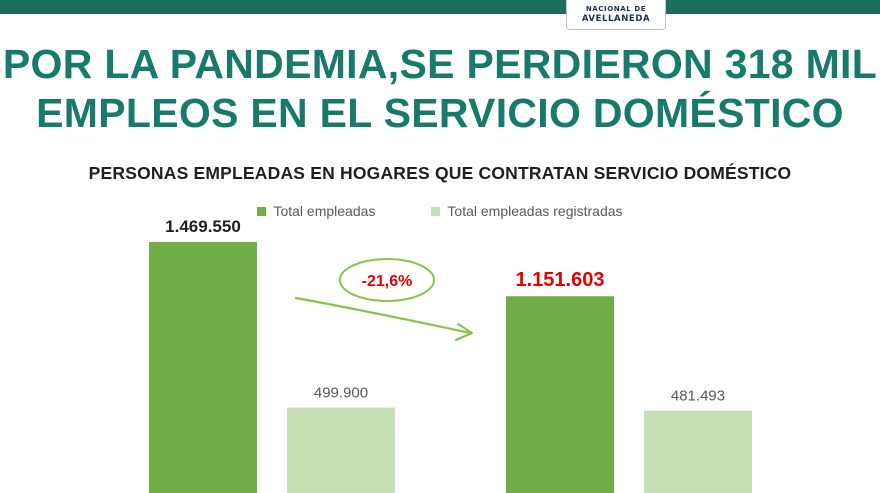 The width and height of the screenshot is (880, 493). What do you see at coordinates (440, 113) in the screenshot?
I see `headline-line2: EMPLEOS EN EL SERVICIO DOMÉSTICO` at bounding box center [440, 113].